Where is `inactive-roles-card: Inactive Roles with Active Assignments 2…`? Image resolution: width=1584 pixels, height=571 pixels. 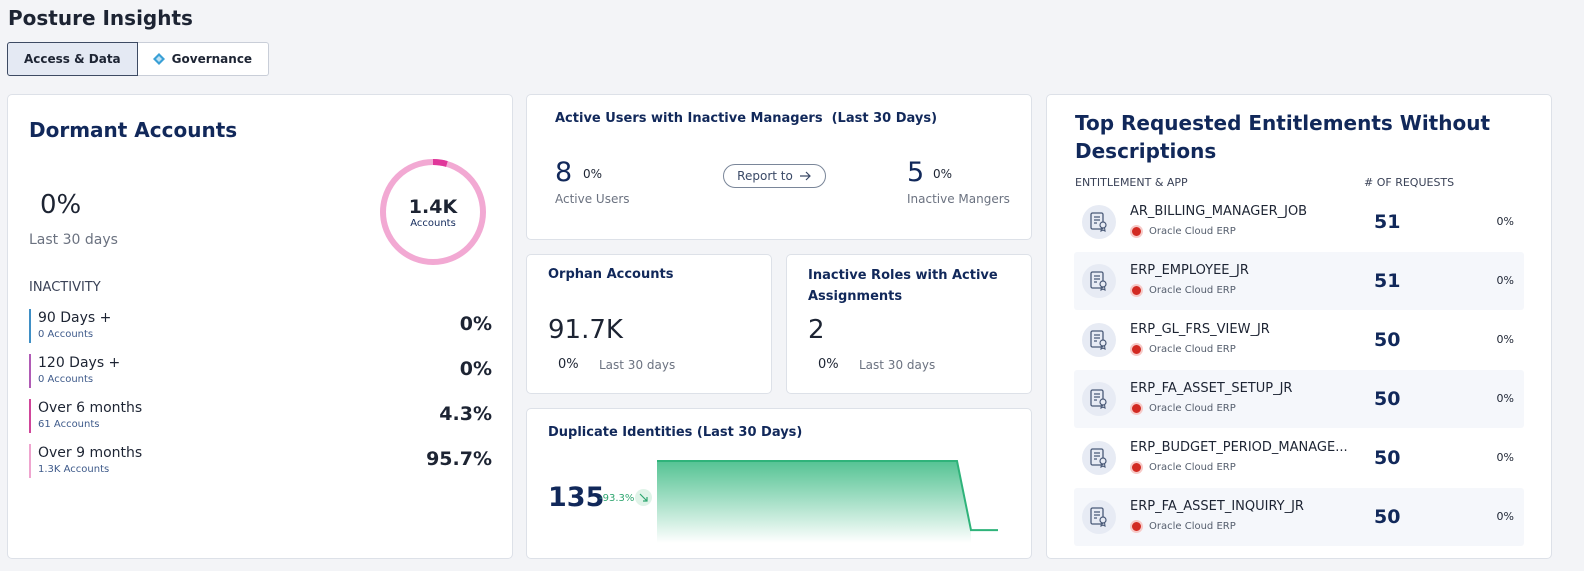
inactive-roles-card: Inactive Roles with Active Assignments 2… is located at coordinates (909, 324).